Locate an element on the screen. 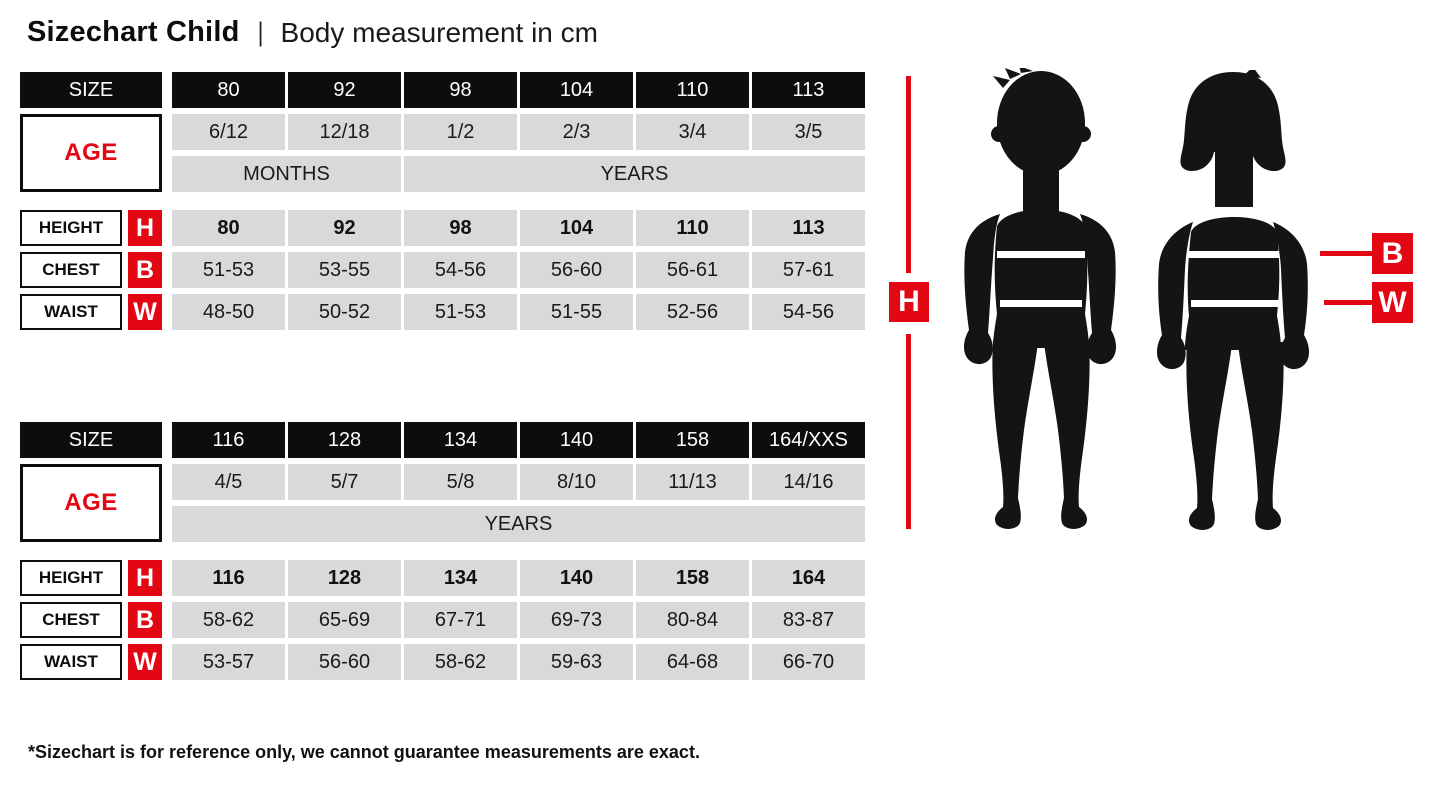 This screenshot has width=1441, height=795. waist-value: 58-62 is located at coordinates (460, 662).